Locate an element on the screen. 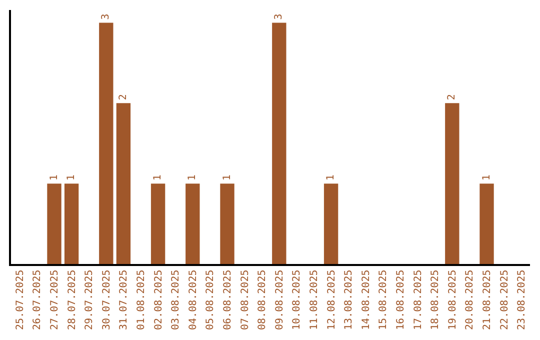 The width and height of the screenshot is (540, 340). x-tick-label: 07.08.2025 is located at coordinates (245, 300).